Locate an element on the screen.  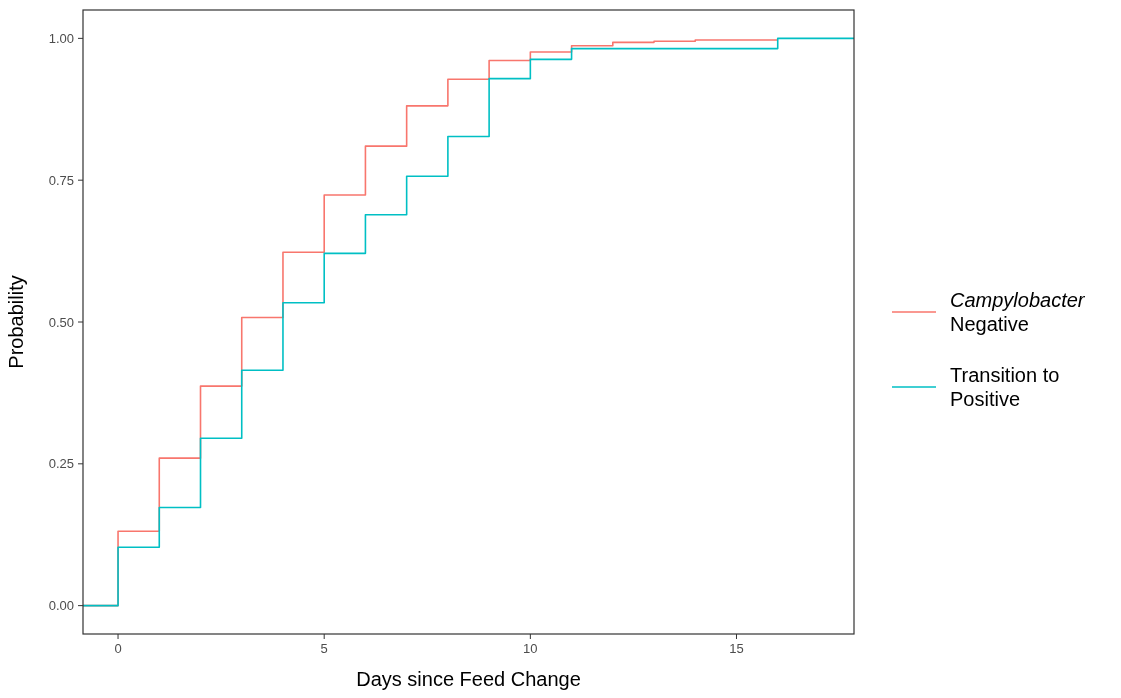
x-tick-label: 5 is located at coordinates (324, 648).